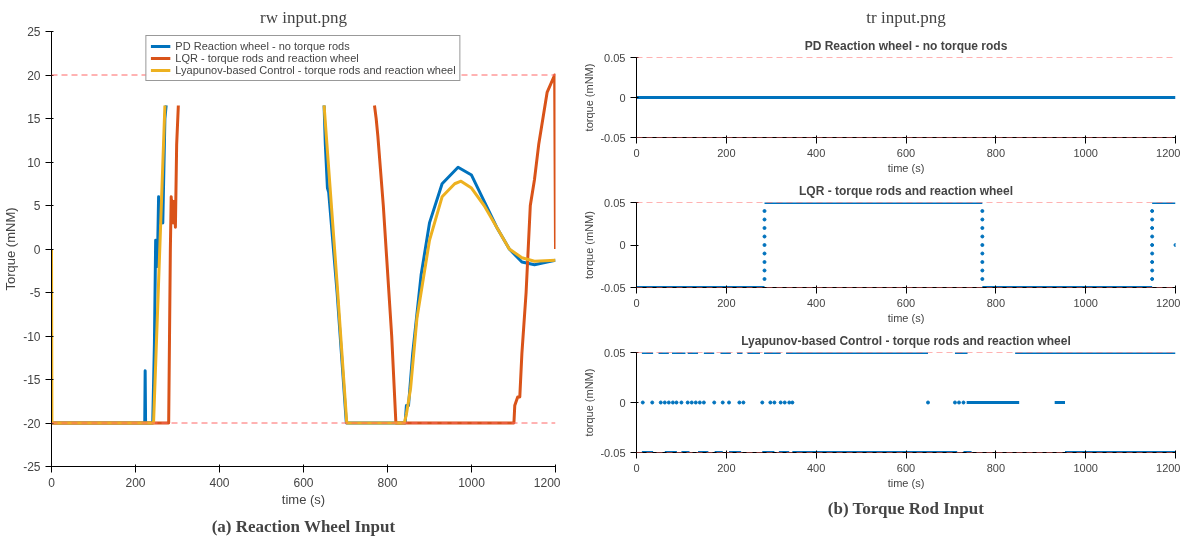  What do you see at coordinates (906, 508) in the screenshot?
I see `text: (b) Torque Rod Input` at bounding box center [906, 508].